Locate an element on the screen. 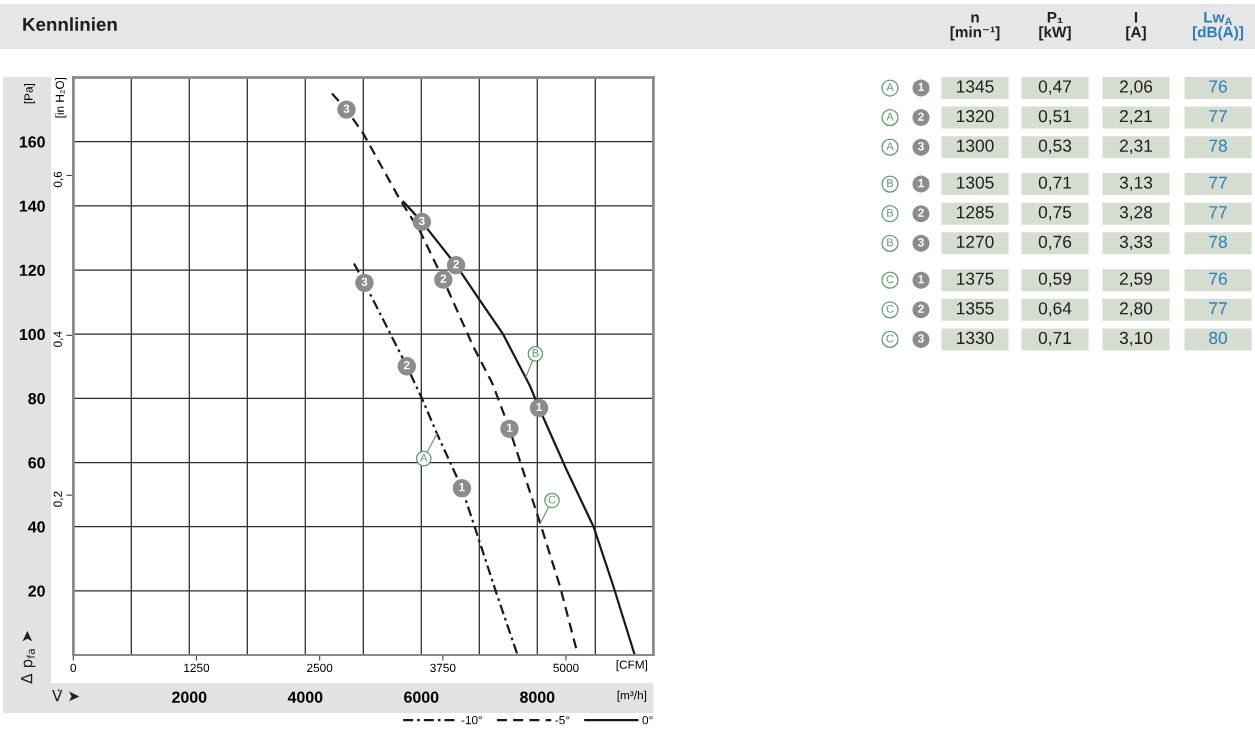 The image size is (1255, 744). text: 0,59 is located at coordinates (1055, 279).